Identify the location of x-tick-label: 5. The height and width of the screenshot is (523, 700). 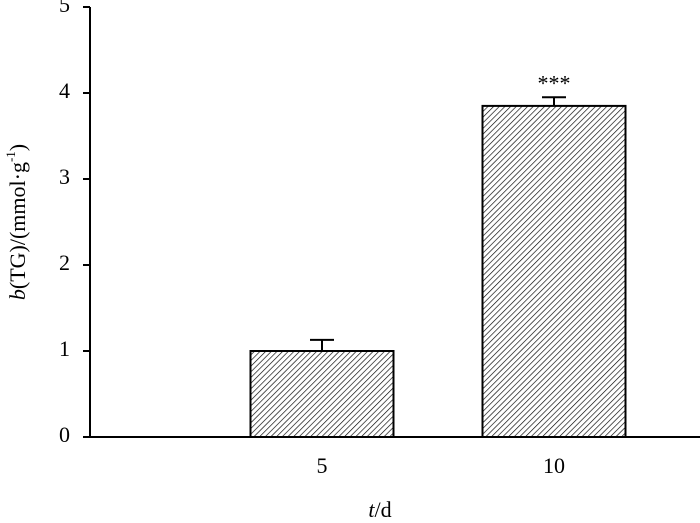
(322, 465).